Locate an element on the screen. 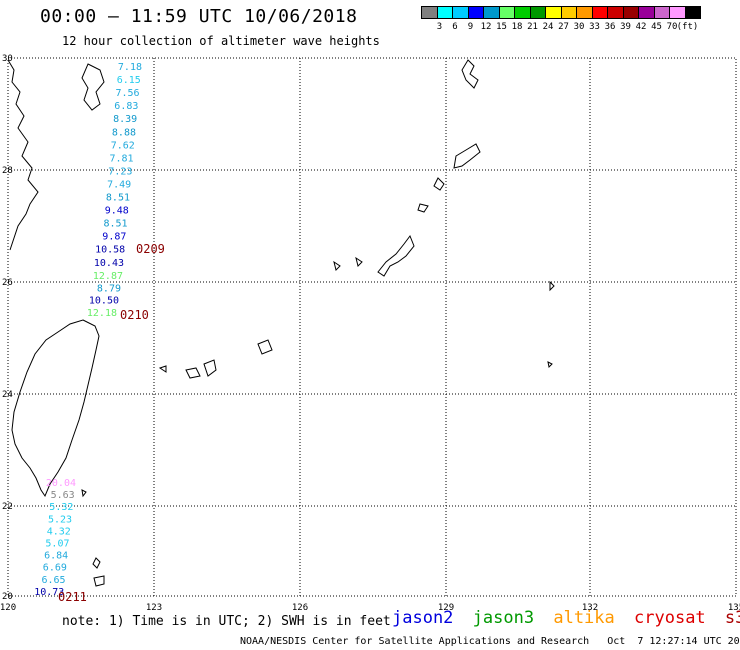 Image resolution: width=740 pixels, height=650 pixels. color-scale-tick: 27 is located at coordinates (563, 27).